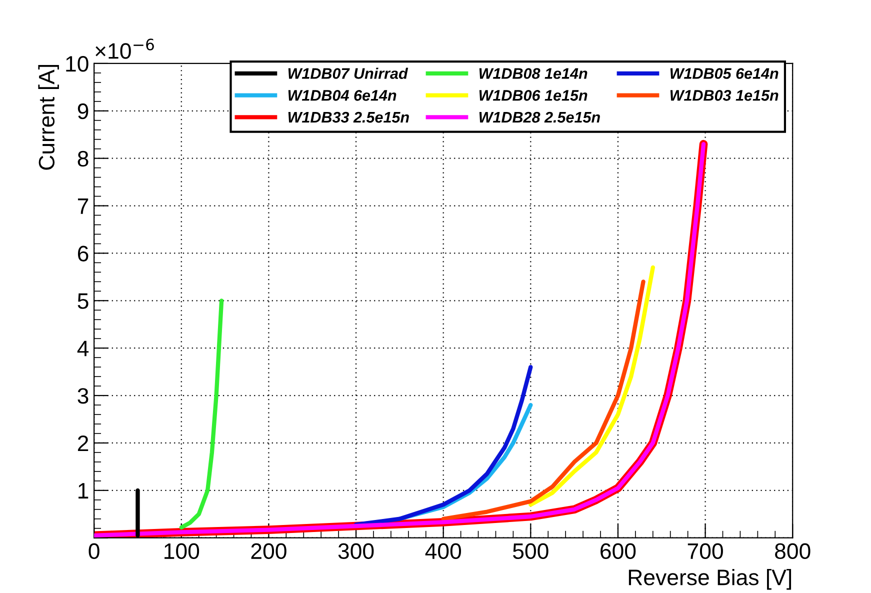 The width and height of the screenshot is (871, 593). What do you see at coordinates (533, 95) in the screenshot?
I see `legend-label: W1DB06 1e15n` at bounding box center [533, 95].